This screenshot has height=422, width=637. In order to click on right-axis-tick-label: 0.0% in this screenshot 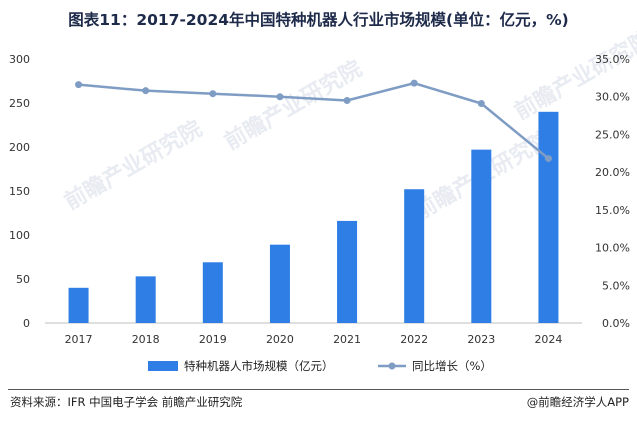, I will do `click(616, 323)`.